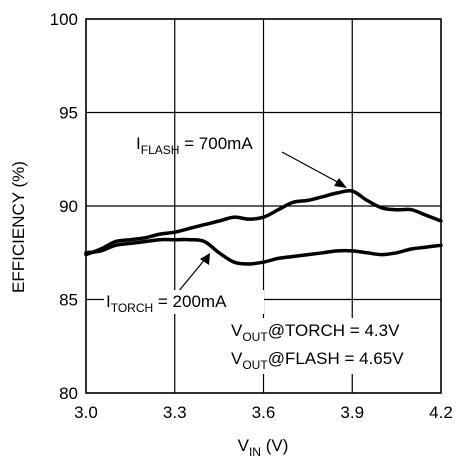 The image size is (459, 463). I want to click on torch-arrow-line, so click(192, 275).